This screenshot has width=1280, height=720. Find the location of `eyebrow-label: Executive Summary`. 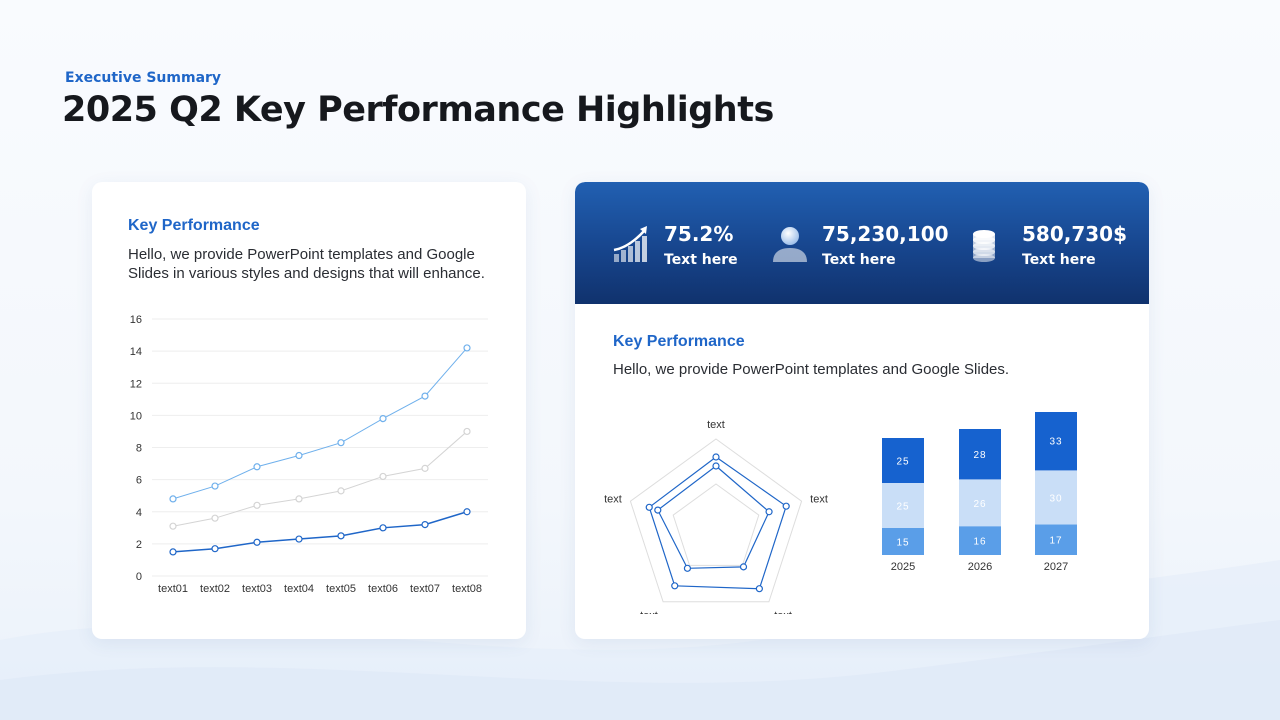

eyebrow-label: Executive Summary is located at coordinates (143, 78).